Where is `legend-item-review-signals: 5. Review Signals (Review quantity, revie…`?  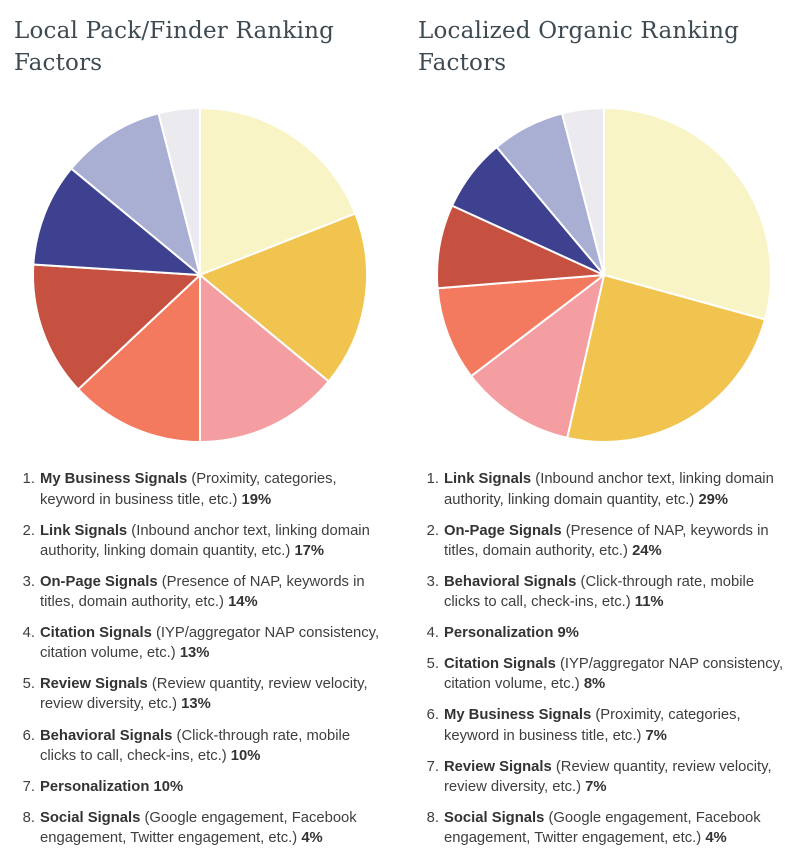 legend-item-review-signals: 5. Review Signals (Review quantity, revie… is located at coordinates (201, 694).